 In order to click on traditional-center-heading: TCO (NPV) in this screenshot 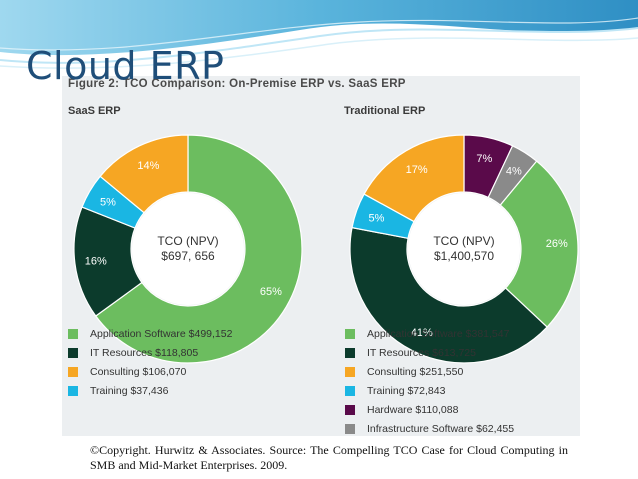, I will do `click(463, 241)`.